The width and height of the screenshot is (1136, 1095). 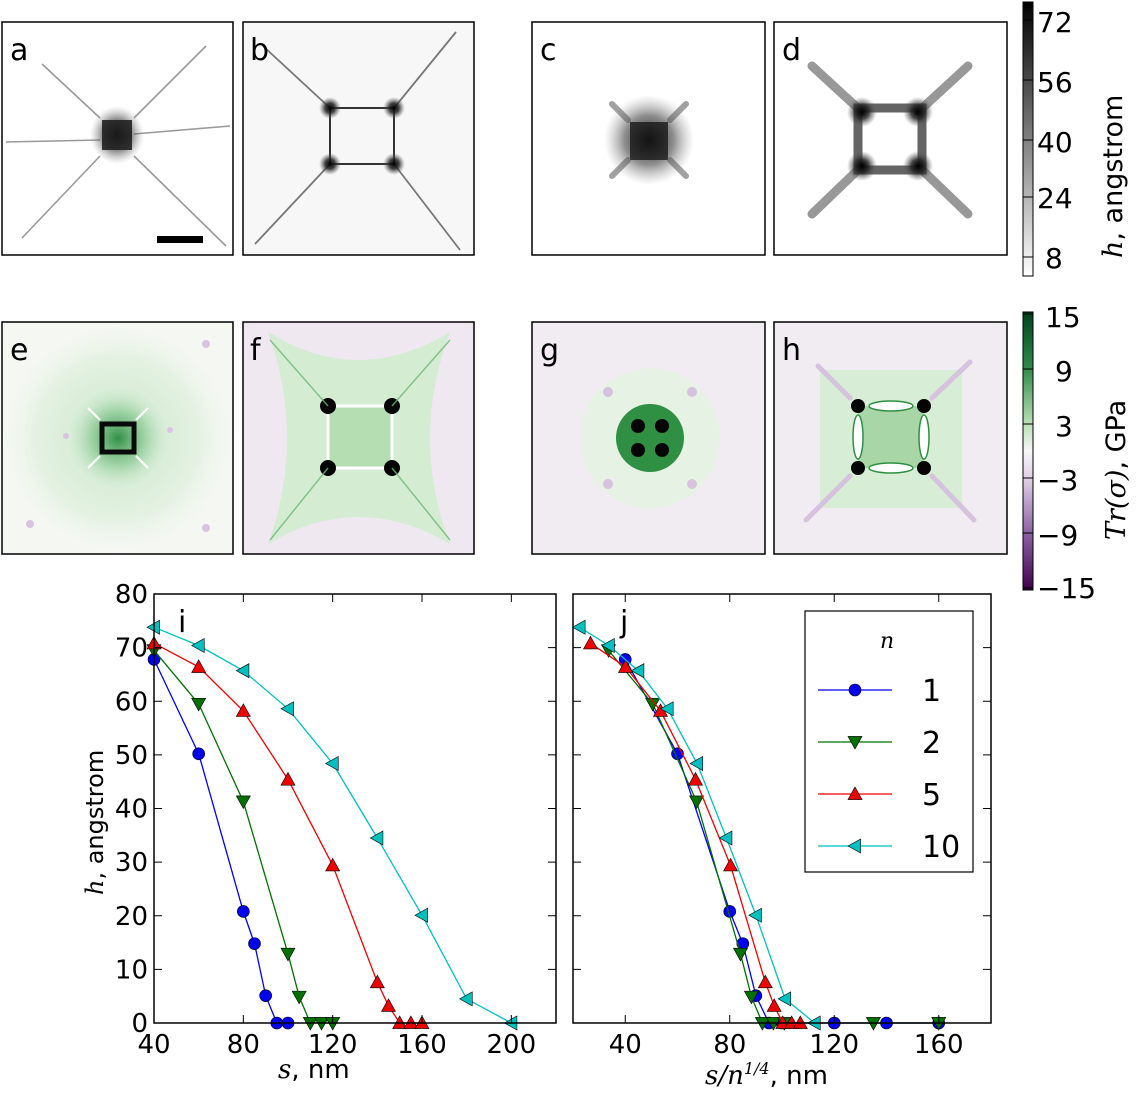 I want to click on stress-cbar-tick: 9, so click(x=1064, y=371).